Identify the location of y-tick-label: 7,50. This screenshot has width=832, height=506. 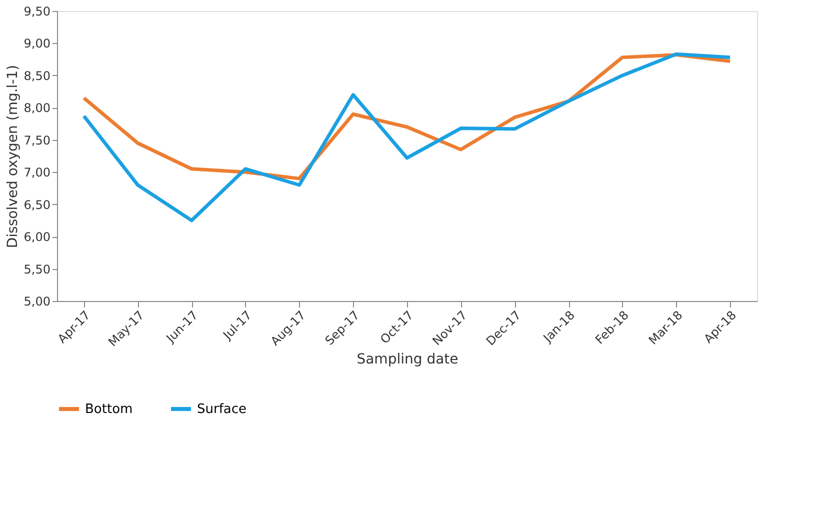
(37, 140).